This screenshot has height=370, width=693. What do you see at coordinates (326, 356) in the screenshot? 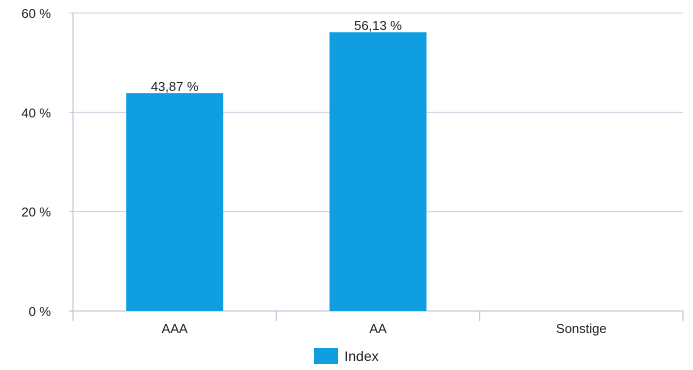
I see `legend-swatch-index` at bounding box center [326, 356].